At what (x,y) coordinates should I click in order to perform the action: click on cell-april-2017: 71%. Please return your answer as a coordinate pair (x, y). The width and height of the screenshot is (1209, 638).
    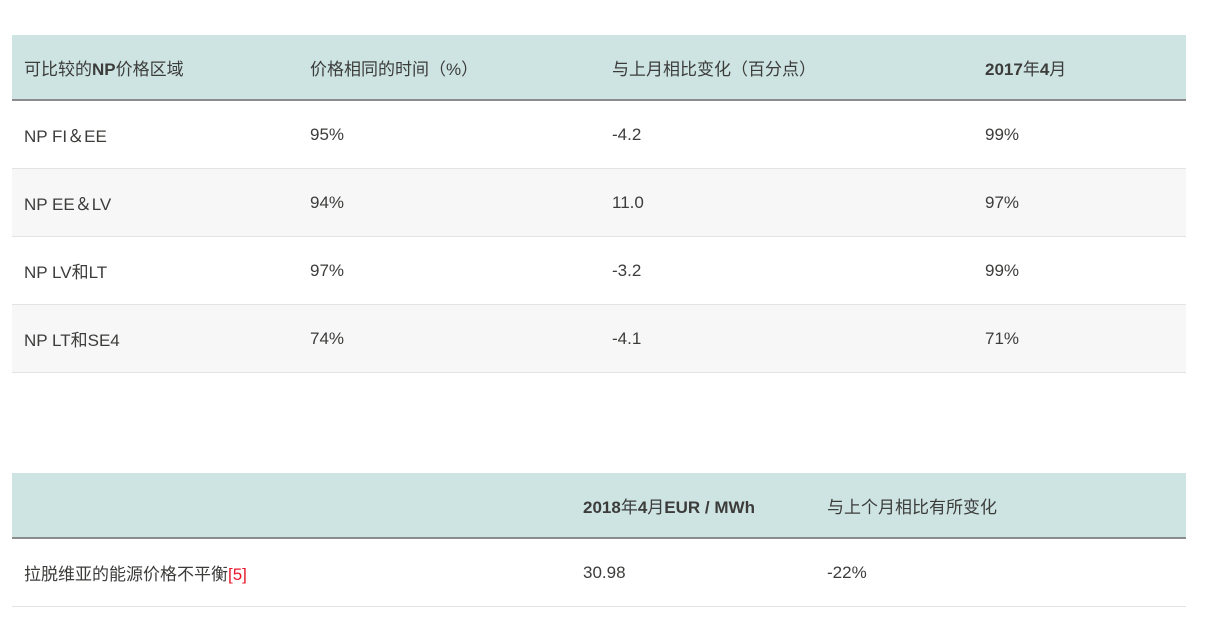
    Looking at the image, I should click on (1085, 338).